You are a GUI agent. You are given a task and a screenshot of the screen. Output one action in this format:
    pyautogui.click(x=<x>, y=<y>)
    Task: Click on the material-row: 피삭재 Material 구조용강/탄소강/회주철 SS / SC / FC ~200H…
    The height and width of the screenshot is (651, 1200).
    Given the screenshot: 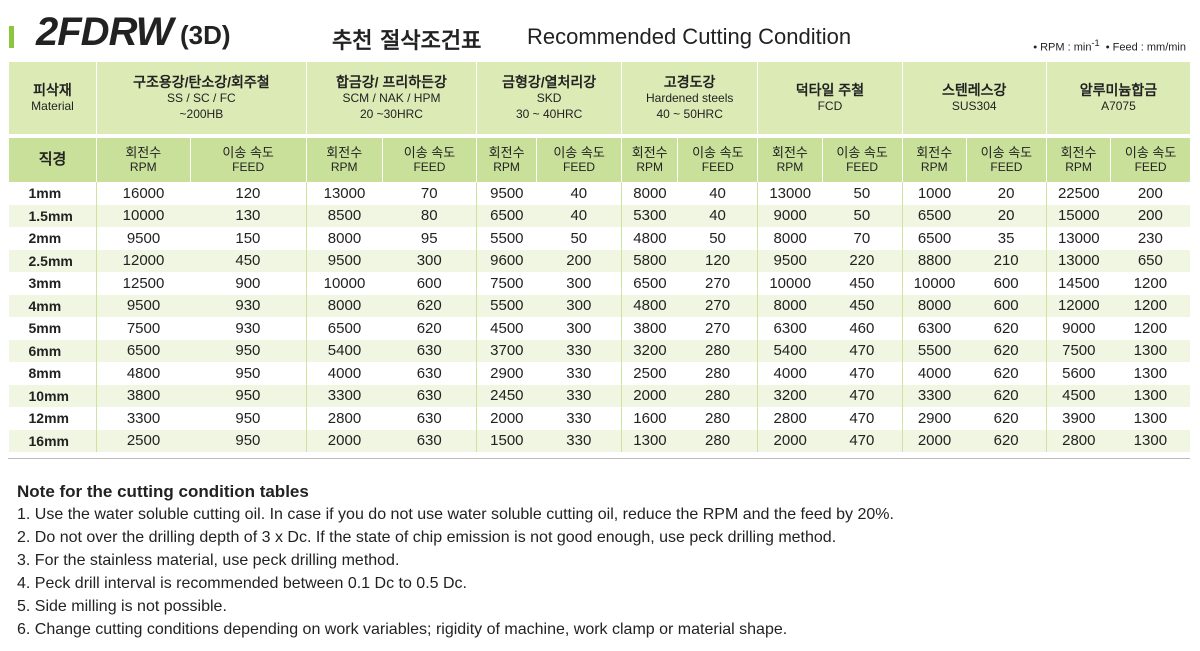 What is the action you would take?
    pyautogui.click(x=599, y=99)
    